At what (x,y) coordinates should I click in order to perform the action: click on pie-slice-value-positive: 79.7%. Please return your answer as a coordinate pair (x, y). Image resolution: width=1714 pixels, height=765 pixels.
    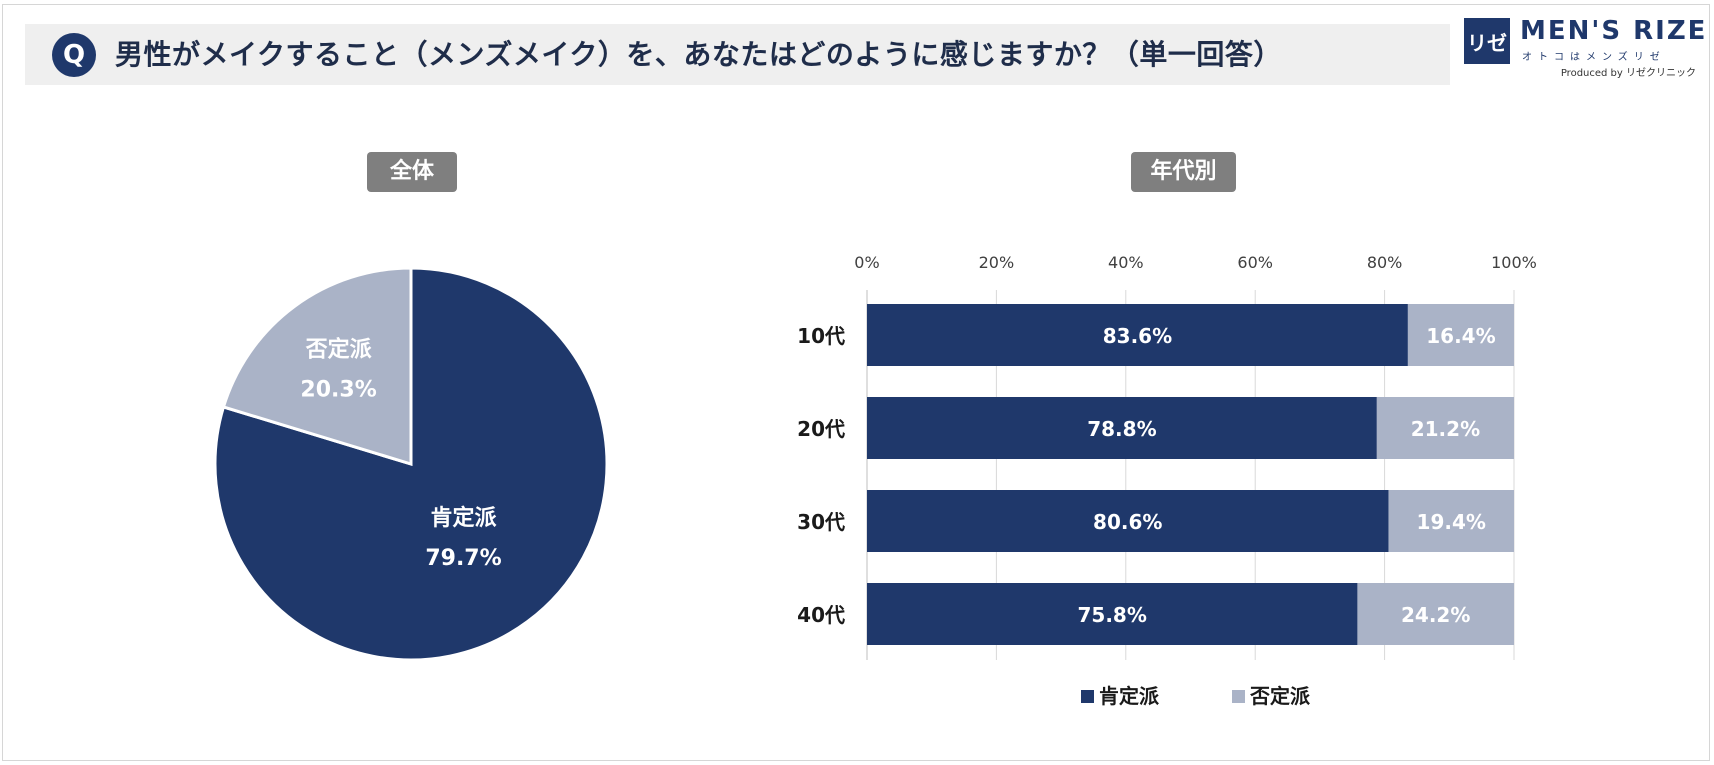
    Looking at the image, I should click on (463, 558).